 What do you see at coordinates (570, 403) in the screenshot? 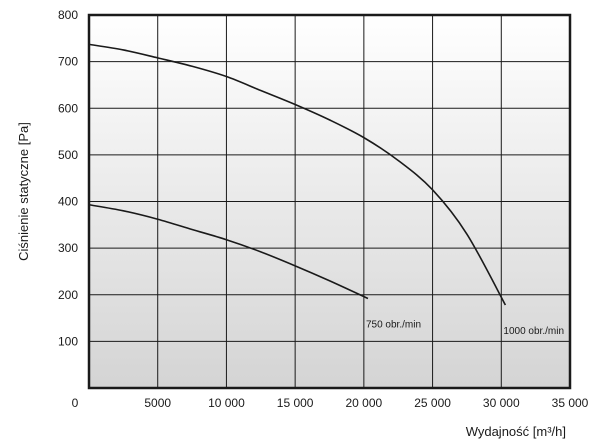
I see `x-tick-label: 35 000` at bounding box center [570, 403].